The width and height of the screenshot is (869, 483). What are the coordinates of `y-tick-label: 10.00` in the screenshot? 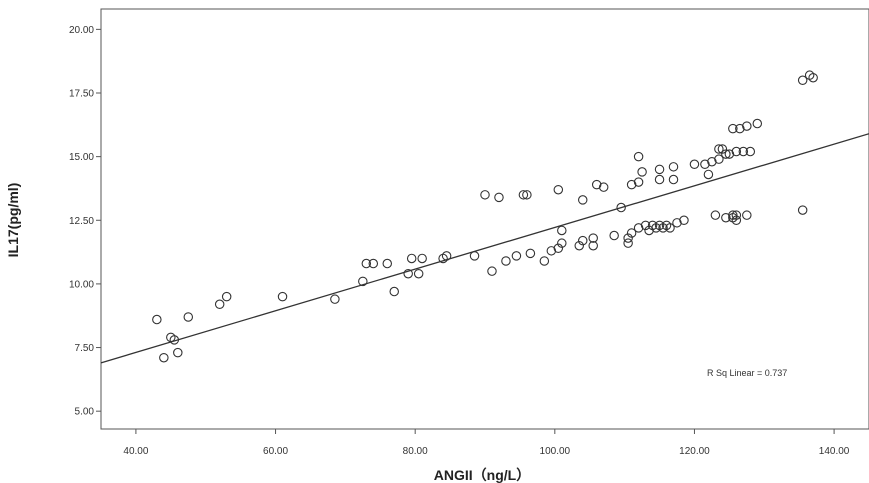 It's located at (81, 284).